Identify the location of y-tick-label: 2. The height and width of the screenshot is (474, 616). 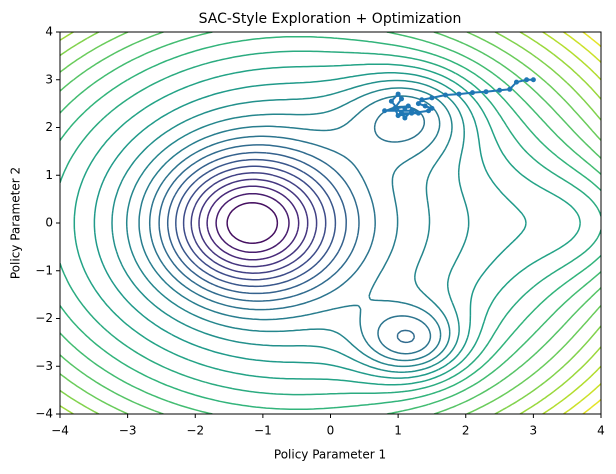
(49, 127).